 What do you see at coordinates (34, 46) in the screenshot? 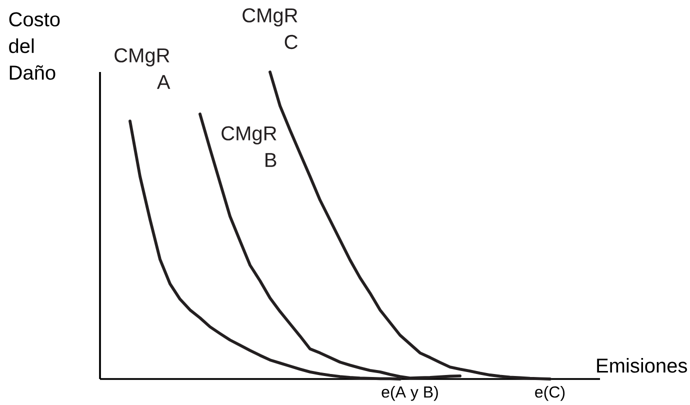
I see `y-axis-title: Costo del Daño` at bounding box center [34, 46].